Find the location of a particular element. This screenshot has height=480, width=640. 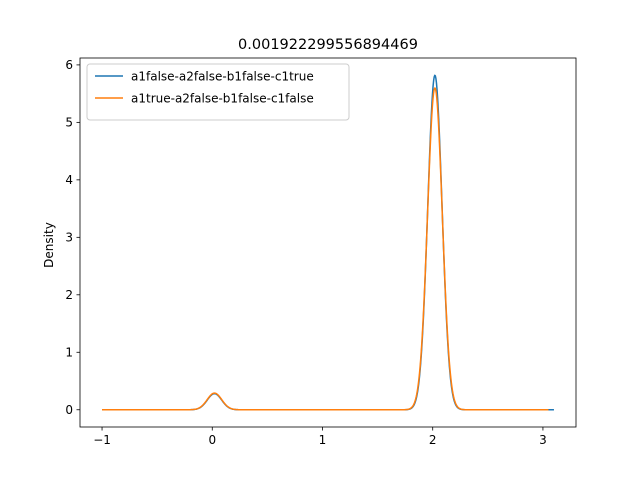

x-tick-label: −1 is located at coordinates (102, 440).